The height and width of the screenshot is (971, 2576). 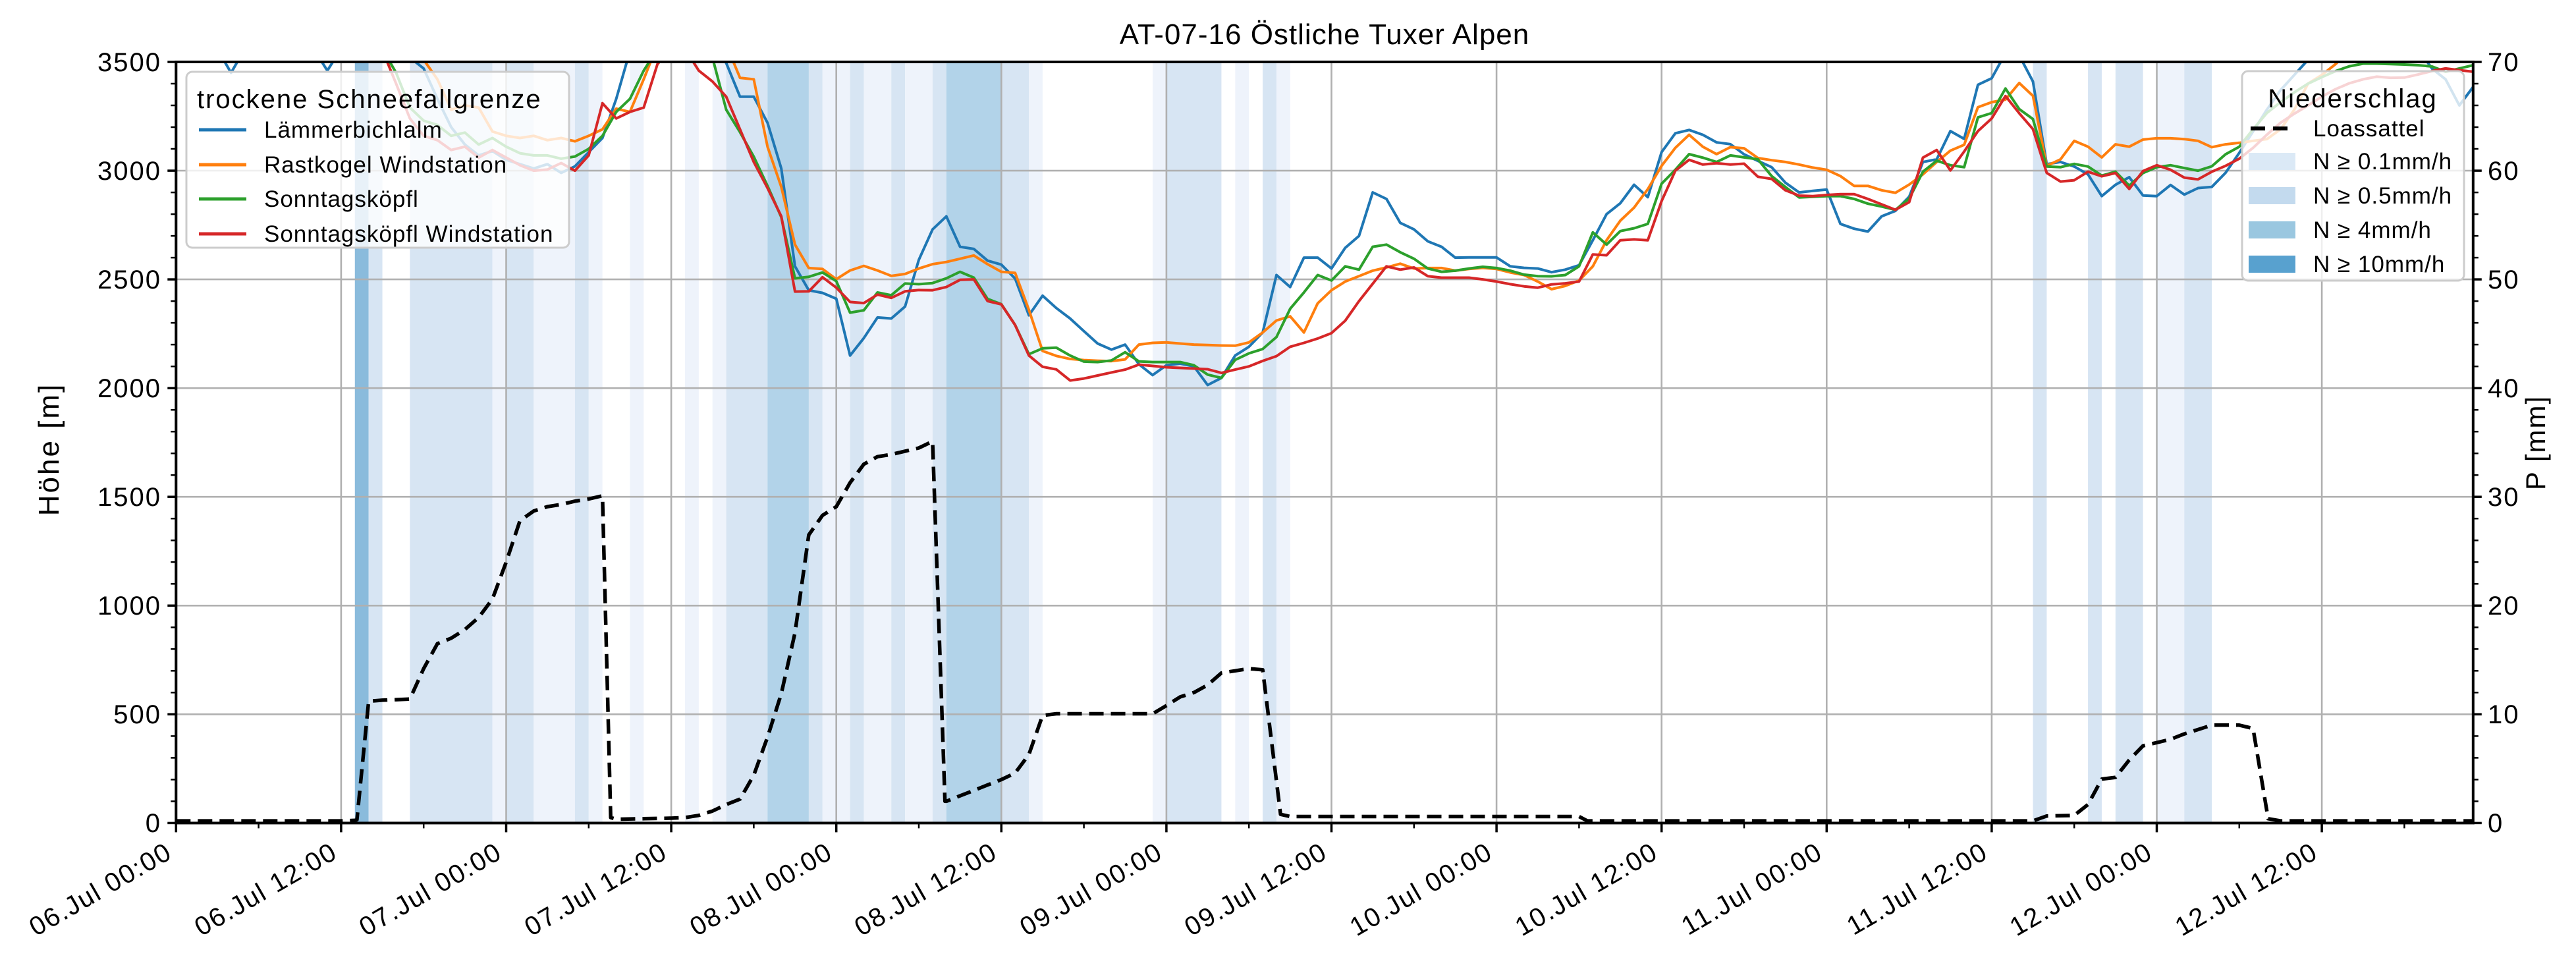 What do you see at coordinates (369, 100) in the screenshot?
I see `svg-text: trockene Schneefallgrenze` at bounding box center [369, 100].